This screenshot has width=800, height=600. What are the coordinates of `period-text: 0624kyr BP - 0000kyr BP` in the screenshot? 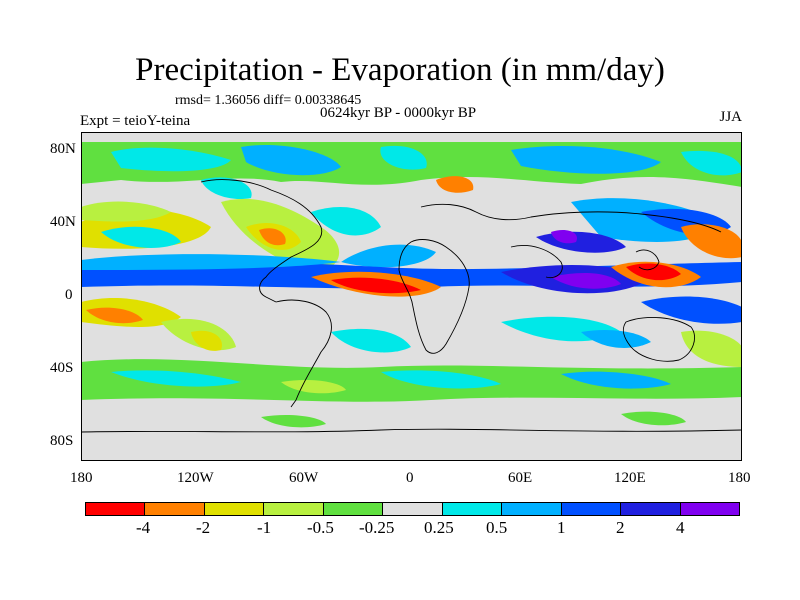 It's located at (398, 113).